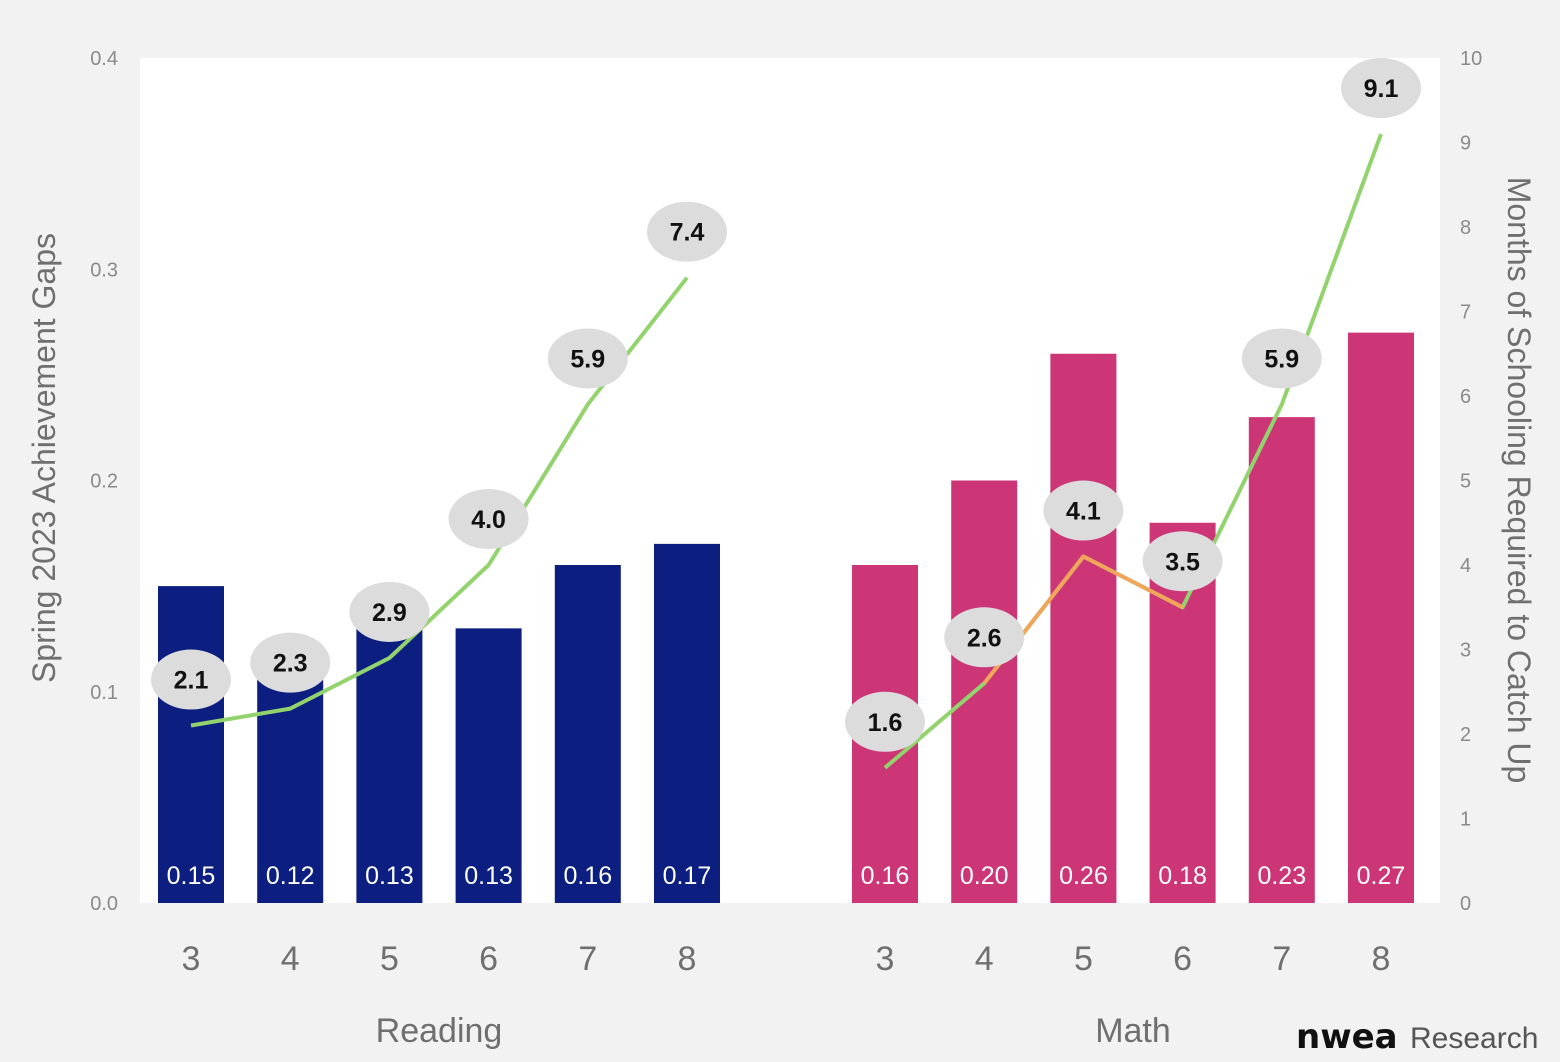  I want to click on y2-tick-label: 7, so click(1465, 313).